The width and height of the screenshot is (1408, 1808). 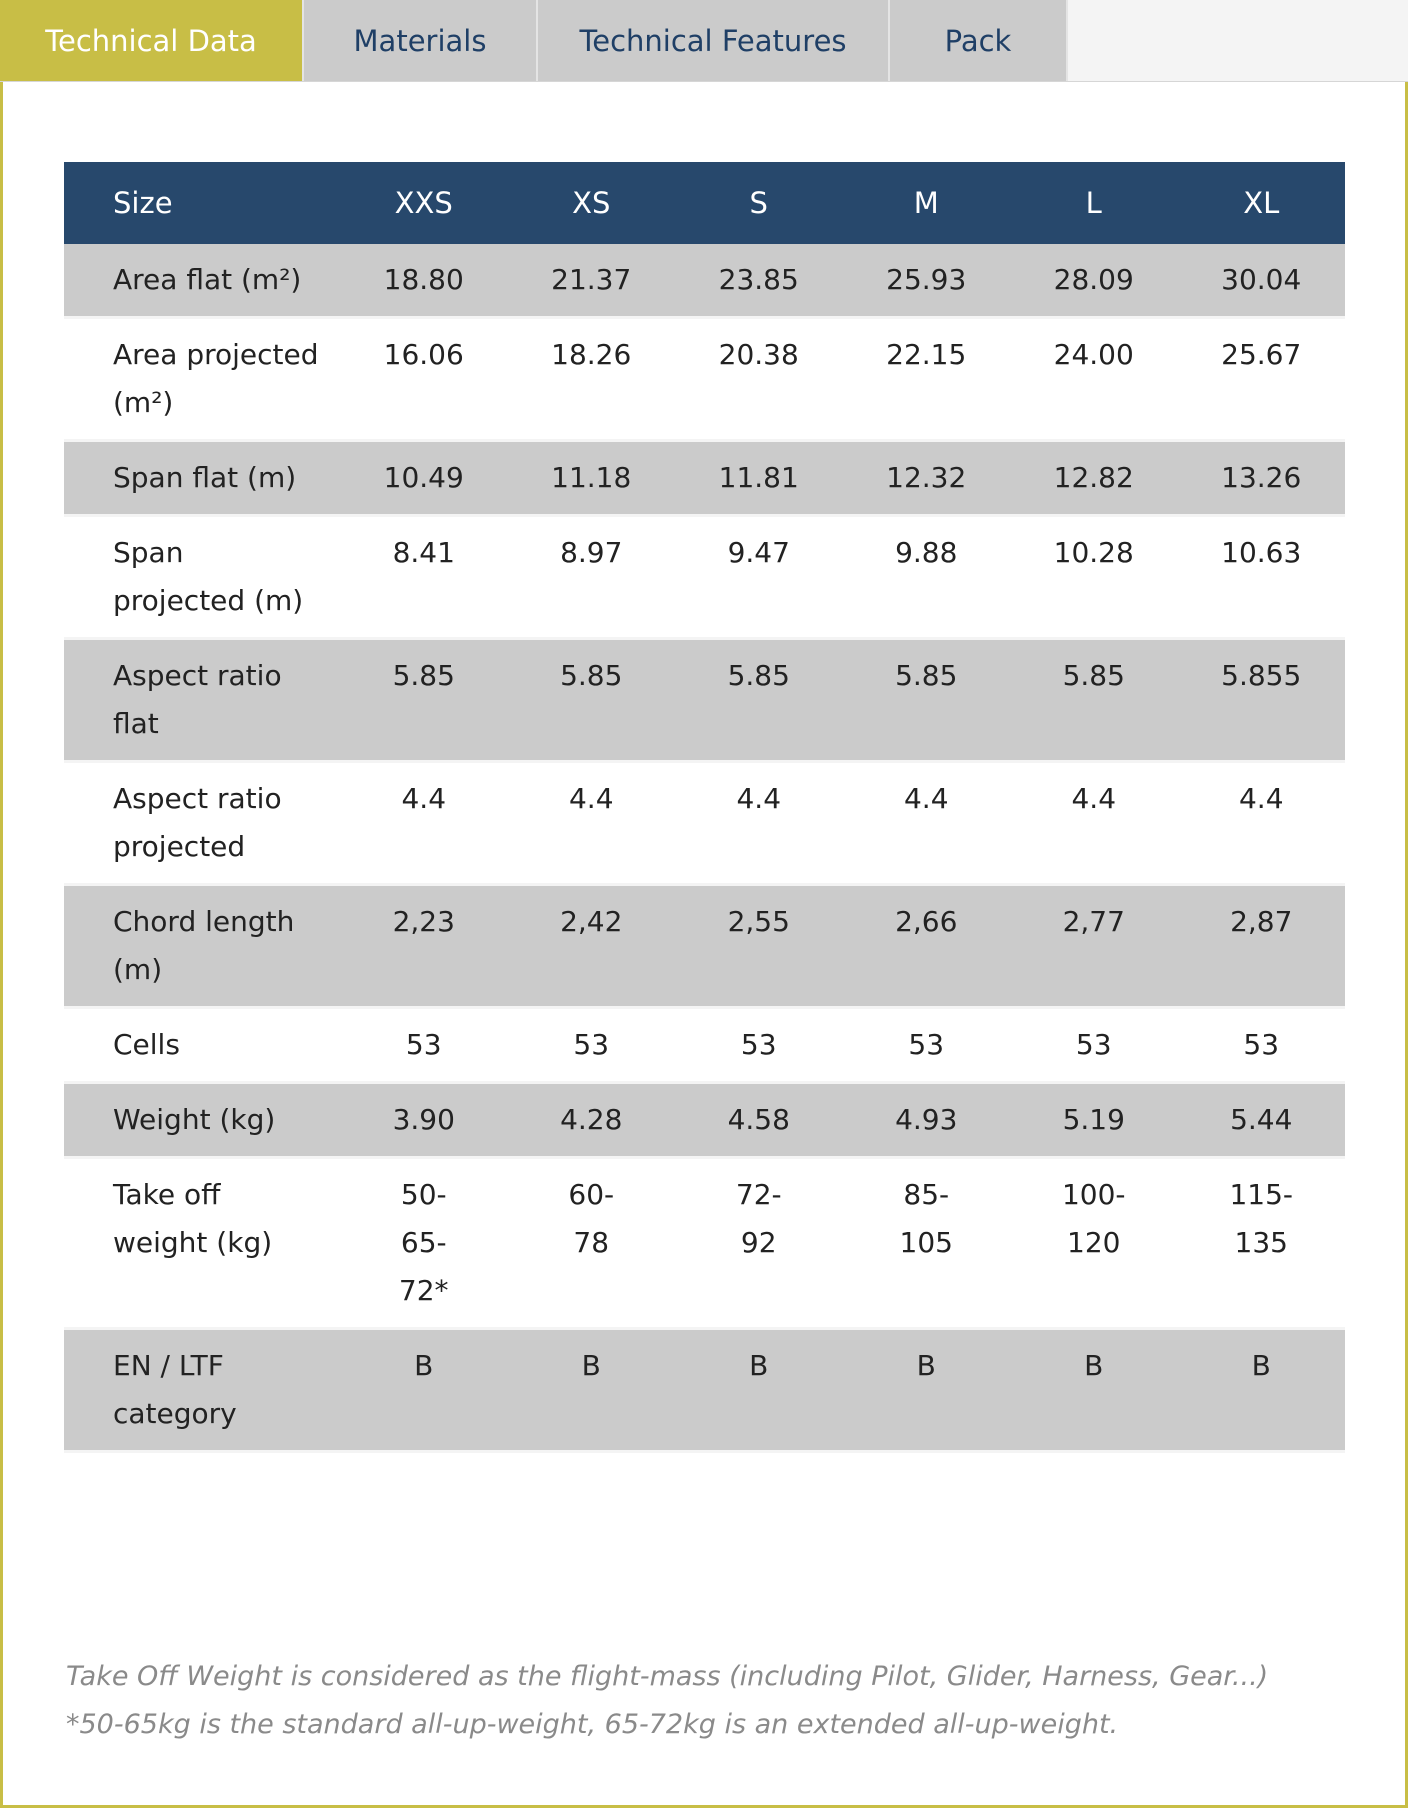 I want to click on tab-technical-data: Technical Data, so click(x=152, y=40).